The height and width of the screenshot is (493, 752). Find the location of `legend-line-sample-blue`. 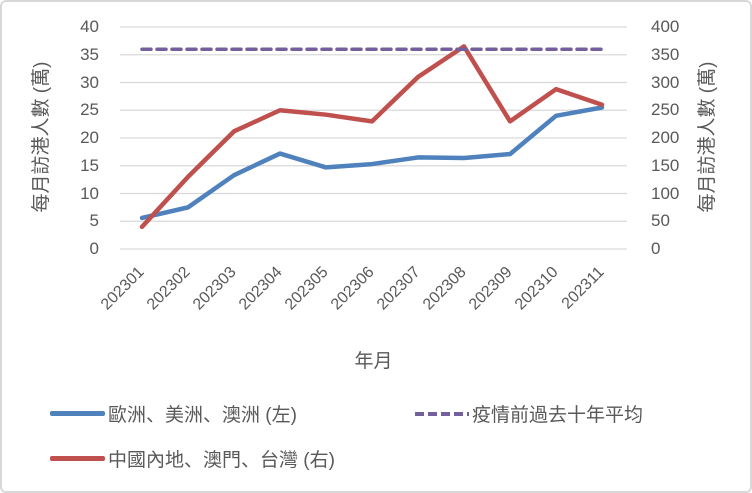

legend-line-sample-blue is located at coordinates (77, 413).